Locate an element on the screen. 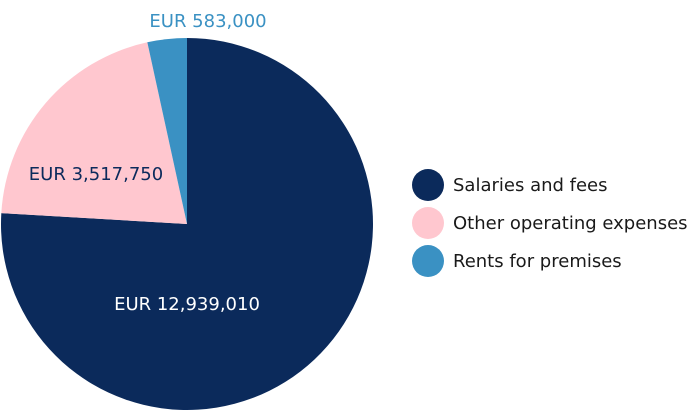 This screenshot has width=700, height=420. legend-label-3: Rents for premises is located at coordinates (537, 261).